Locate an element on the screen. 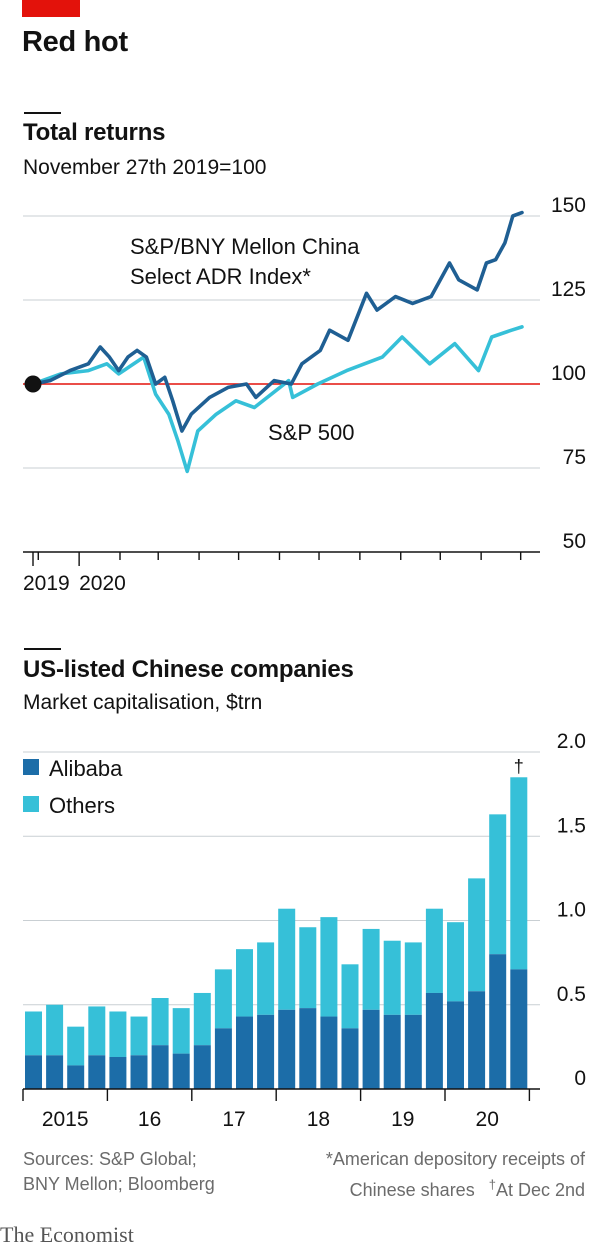 This screenshot has width=608, height=1251. headline: Red hot is located at coordinates (75, 42).